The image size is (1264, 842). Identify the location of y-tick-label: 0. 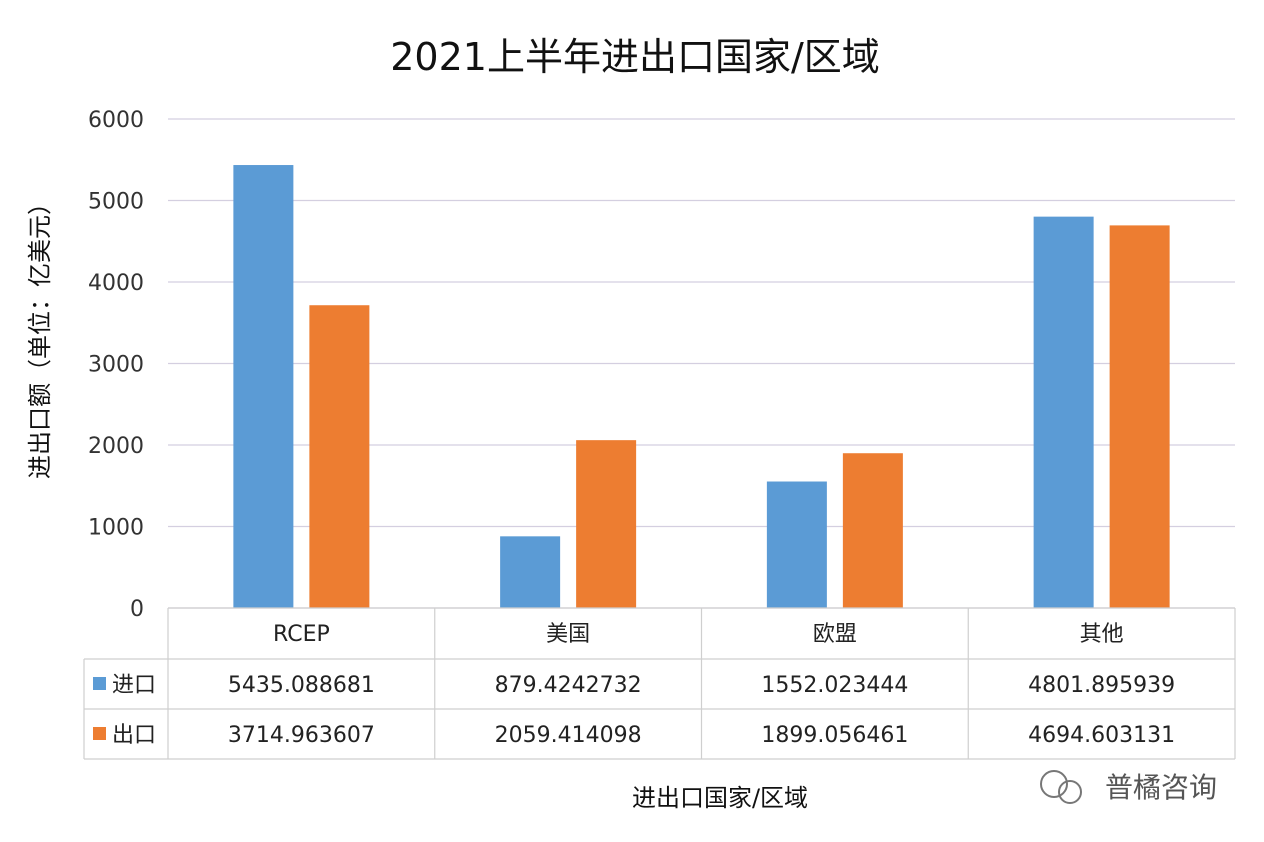
(137, 609).